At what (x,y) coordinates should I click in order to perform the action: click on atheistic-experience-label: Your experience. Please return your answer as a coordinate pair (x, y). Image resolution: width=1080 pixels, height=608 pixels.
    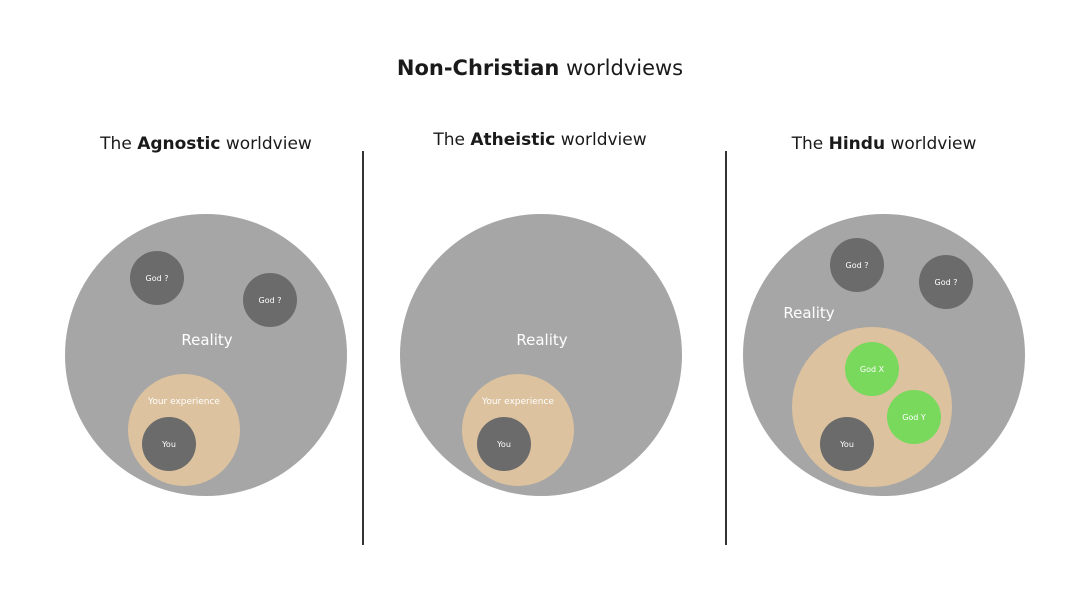
    Looking at the image, I should click on (518, 402).